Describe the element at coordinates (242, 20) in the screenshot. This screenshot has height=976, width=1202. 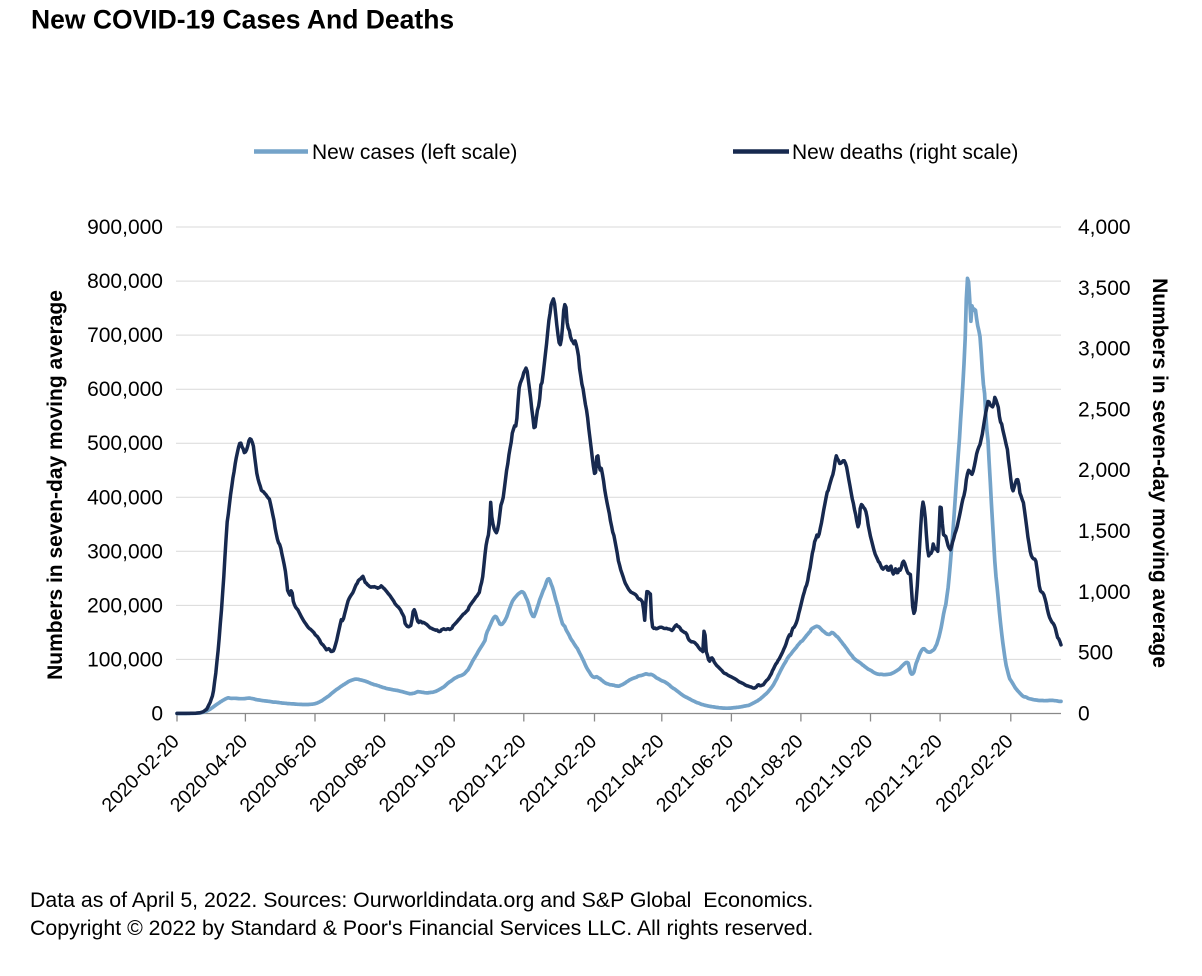
I see `svg-text: New COVID-19 Cases And Deaths` at that location.